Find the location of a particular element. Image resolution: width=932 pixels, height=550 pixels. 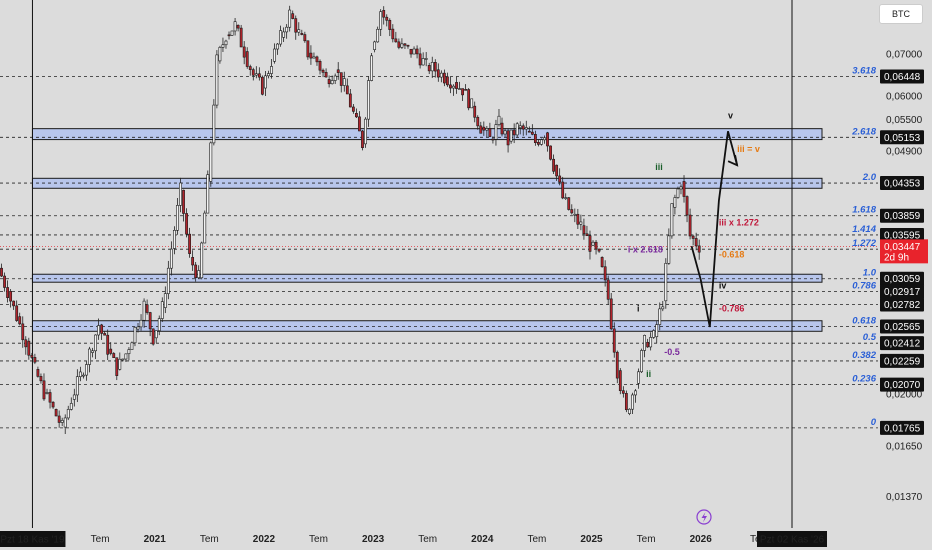

start-date-label: Pzt 18 Kas '19 is located at coordinates (32, 540).